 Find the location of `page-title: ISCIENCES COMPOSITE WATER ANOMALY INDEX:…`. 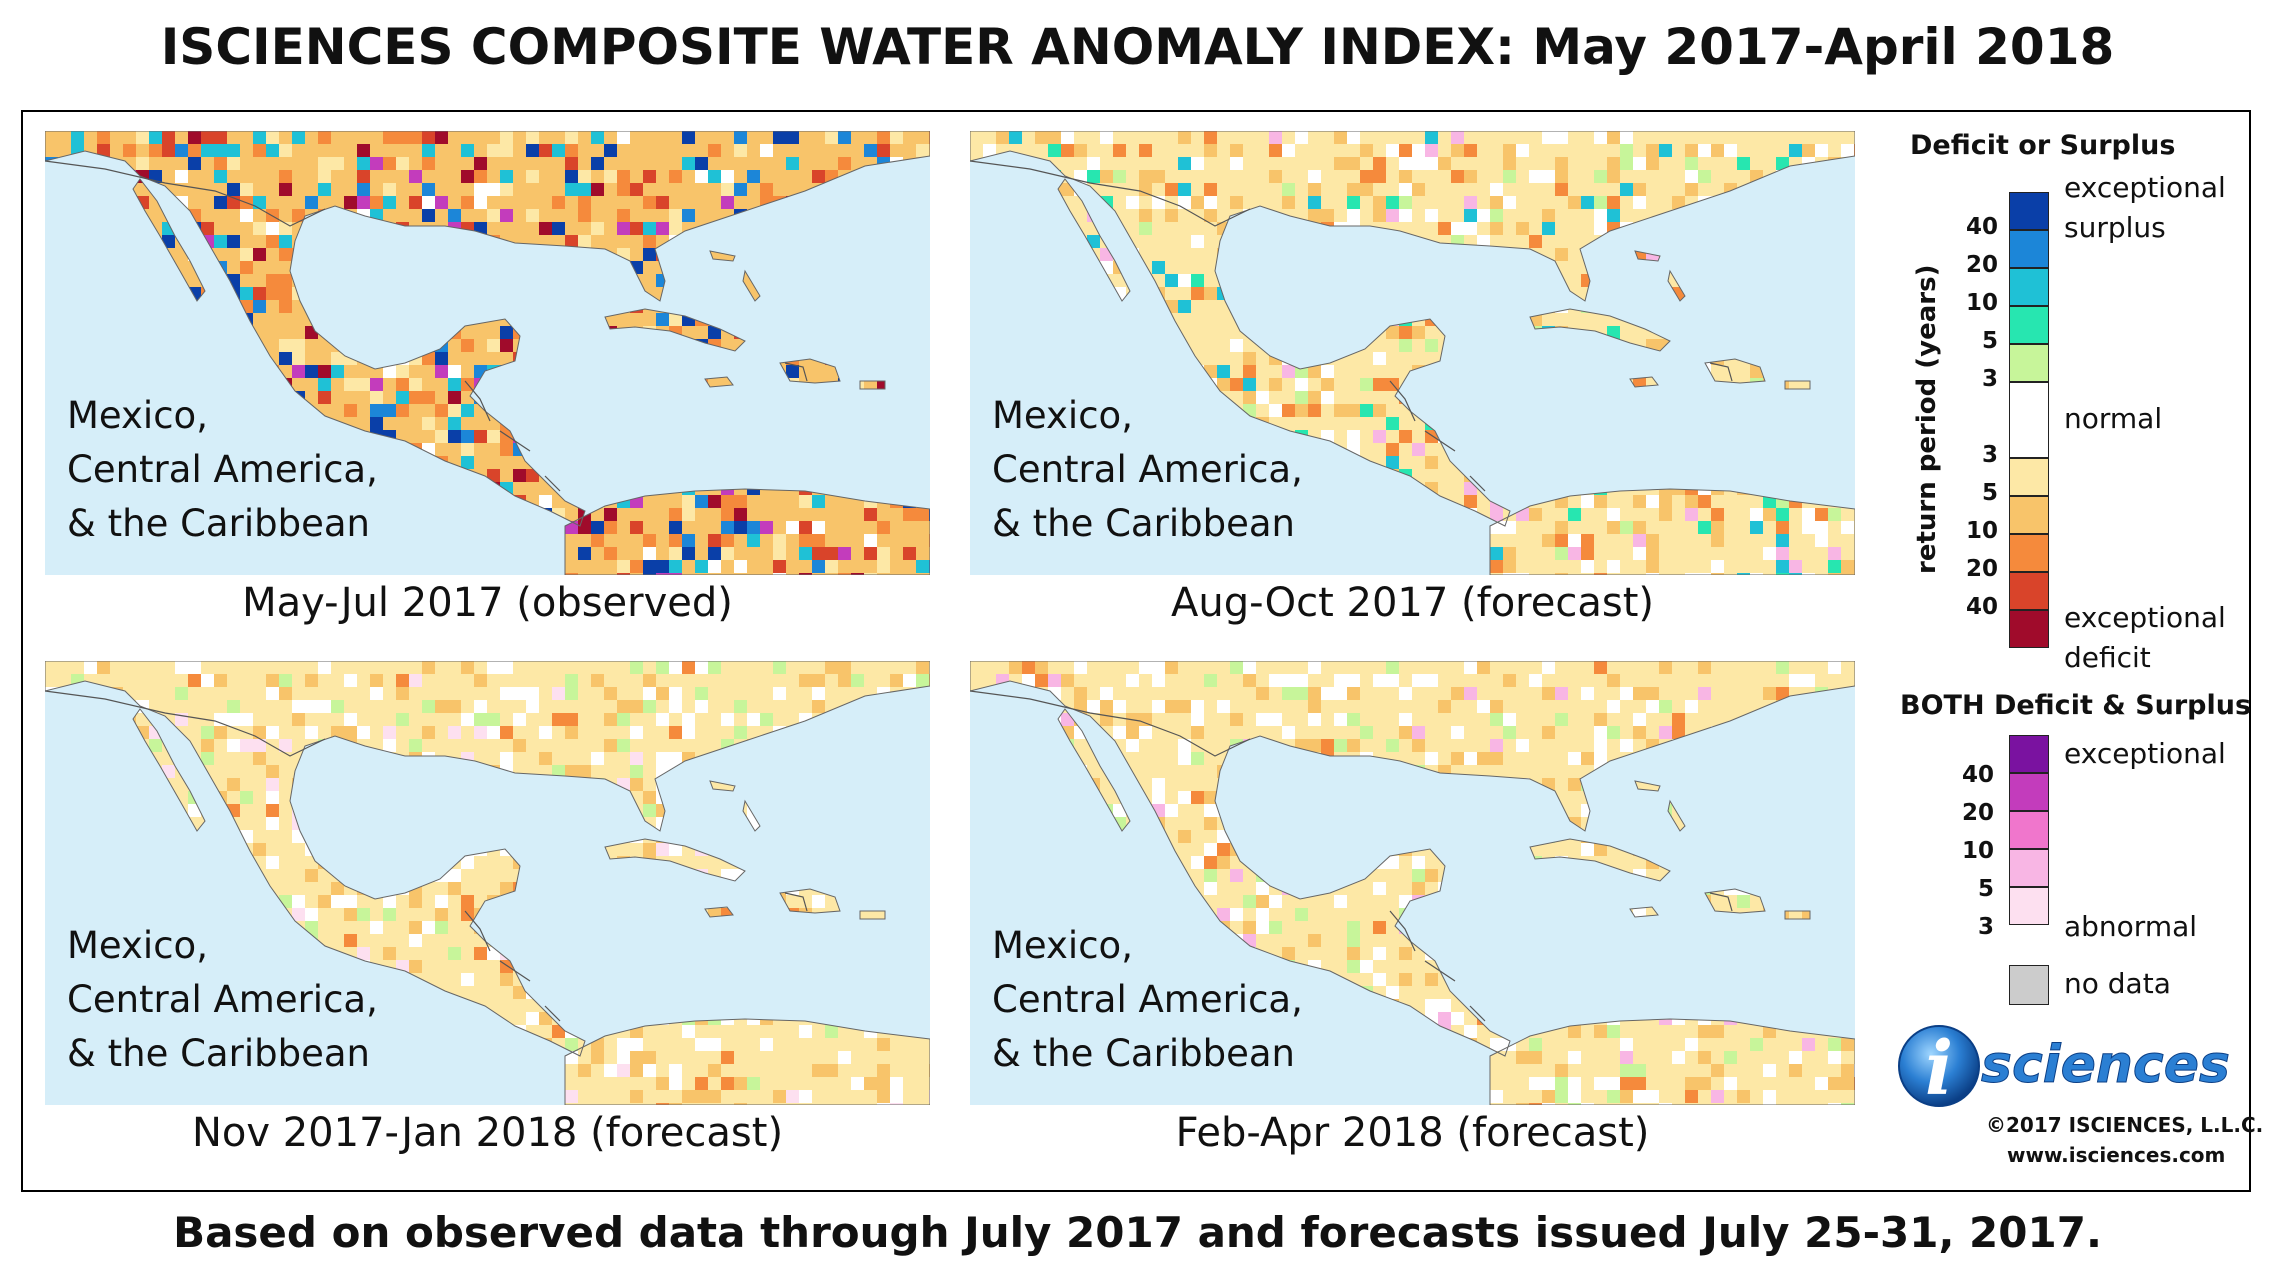

page-title: ISCIENCES COMPOSITE WATER ANOMALY INDEX:… is located at coordinates (1137, 47).